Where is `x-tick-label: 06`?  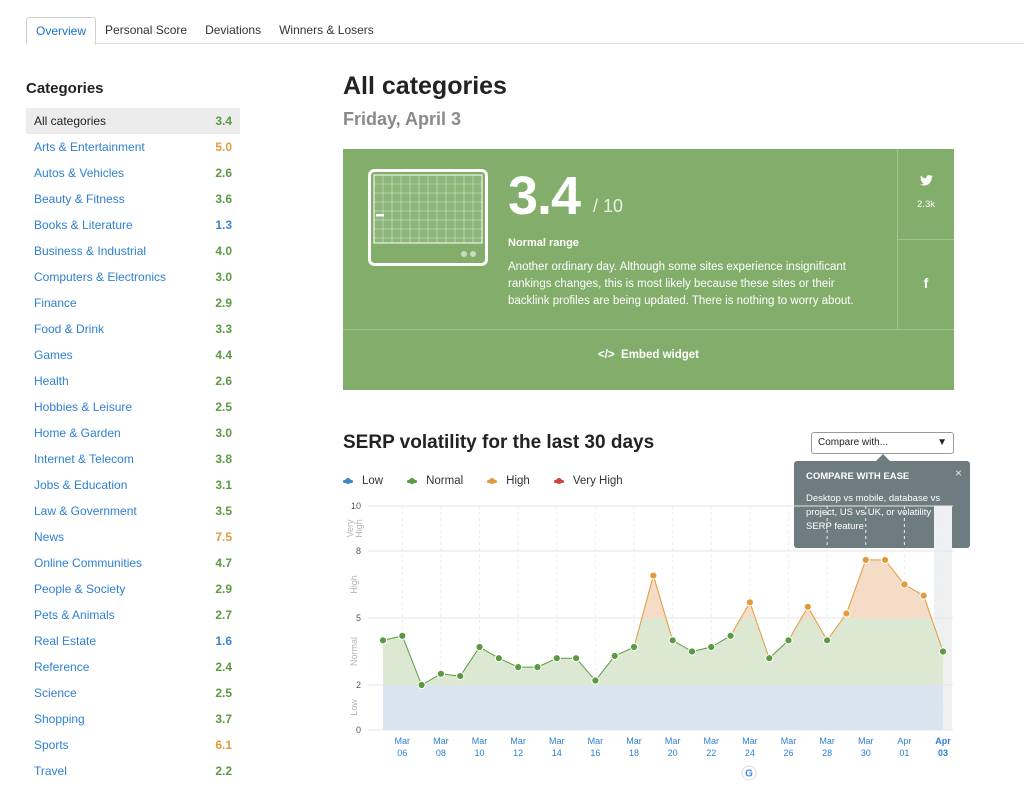
x-tick-label: 06 is located at coordinates (402, 753).